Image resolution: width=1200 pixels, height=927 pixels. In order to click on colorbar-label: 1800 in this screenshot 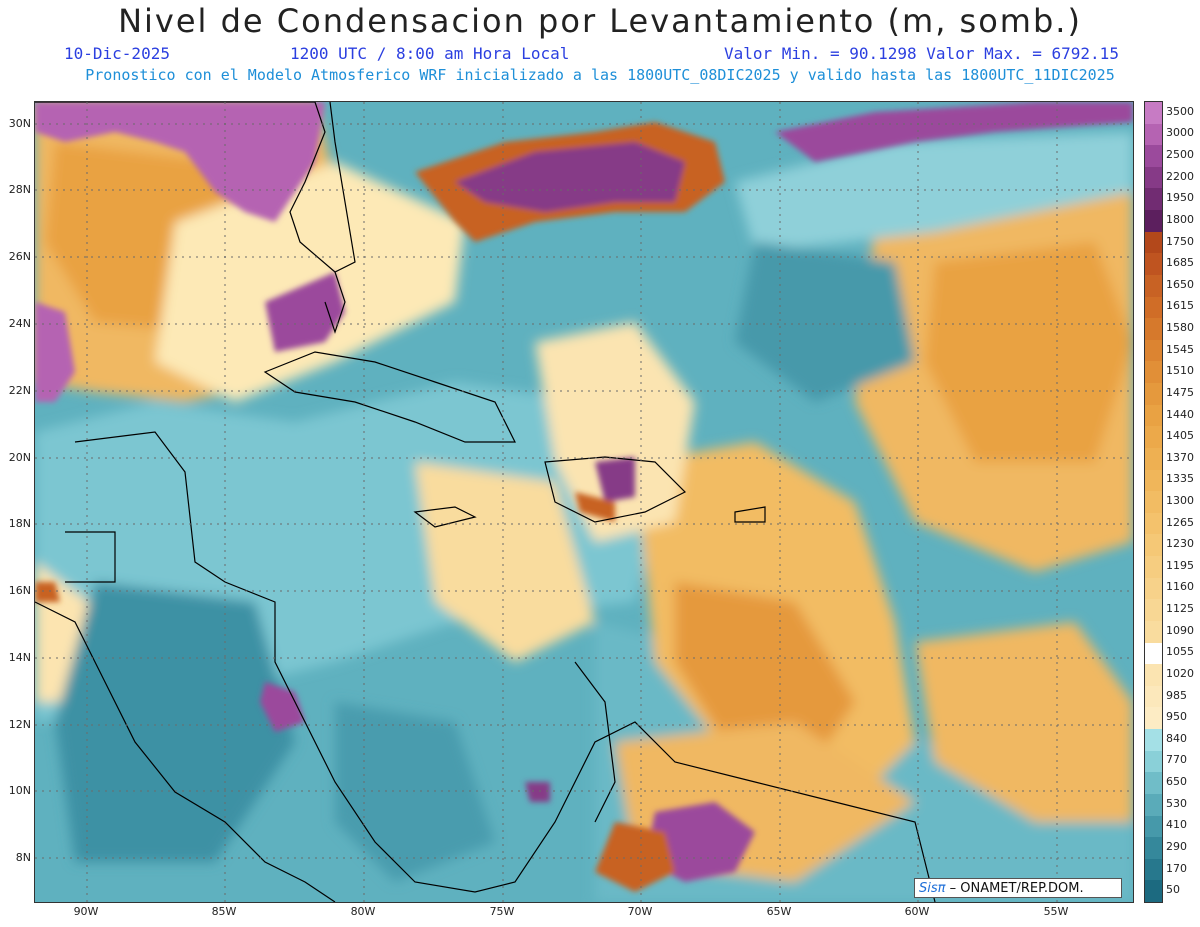, I will do `click(1180, 219)`.